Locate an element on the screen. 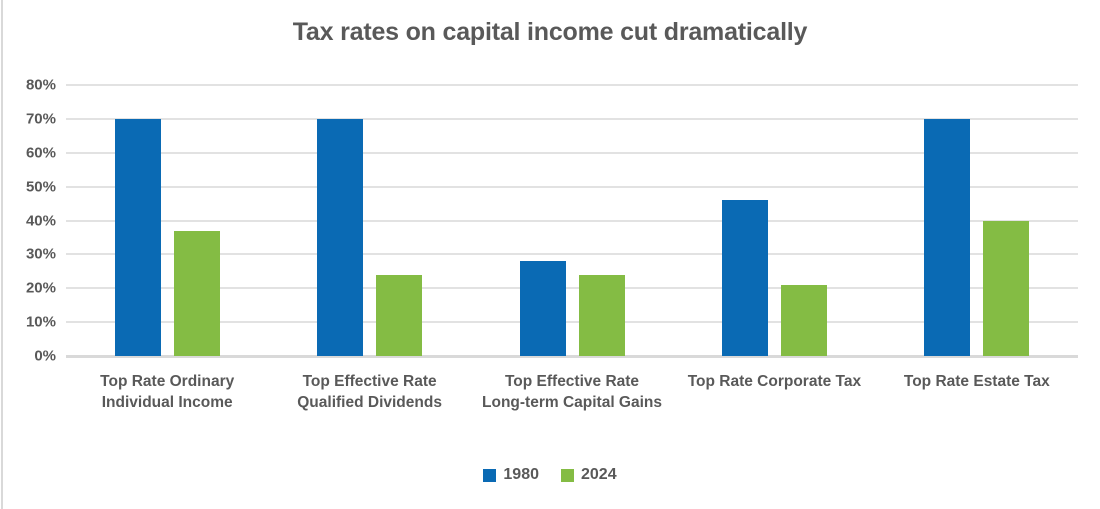 This screenshot has width=1100, height=509. ytick-label-70%: 70% is located at coordinates (40, 119).